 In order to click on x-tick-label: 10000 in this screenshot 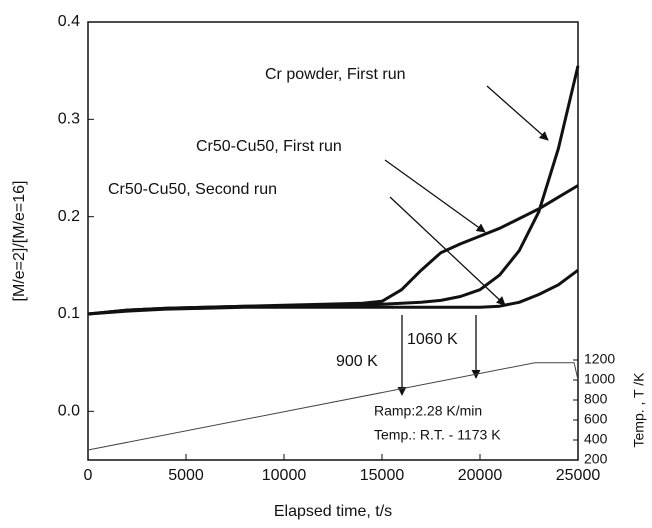, I will do `click(284, 475)`.